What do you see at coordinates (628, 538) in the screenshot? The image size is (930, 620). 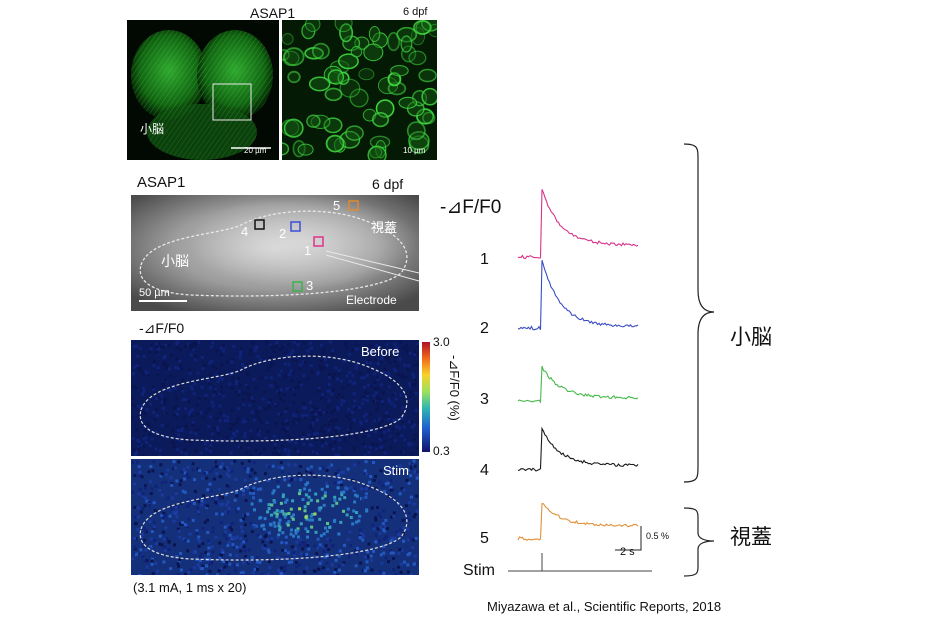 I see `scale-bar` at bounding box center [628, 538].